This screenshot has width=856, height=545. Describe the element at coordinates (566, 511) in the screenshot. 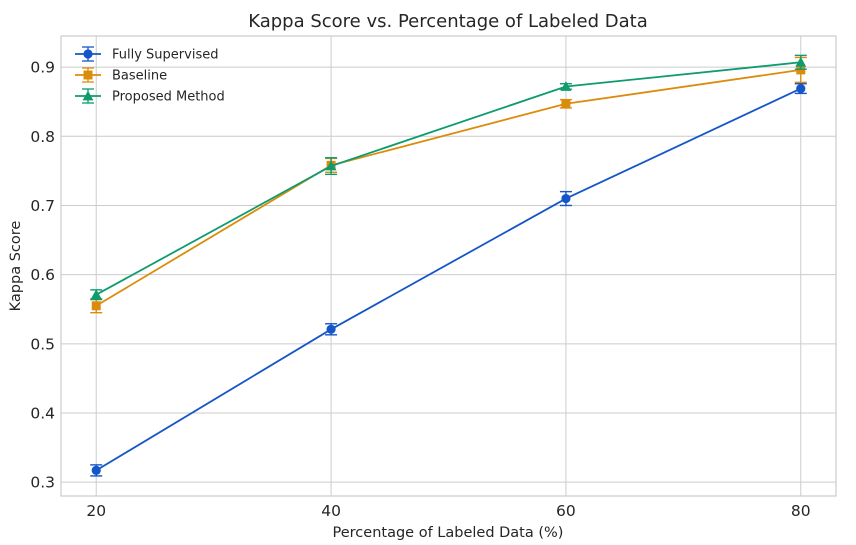

I see `x-tick-label: 60` at that location.